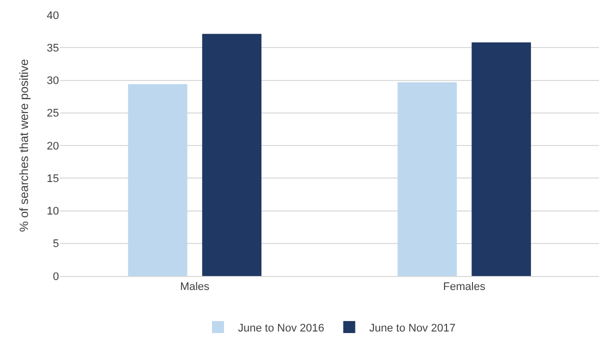 The height and width of the screenshot is (351, 609). What do you see at coordinates (412, 328) in the screenshot?
I see `legend-label: June to Nov 2017` at bounding box center [412, 328].